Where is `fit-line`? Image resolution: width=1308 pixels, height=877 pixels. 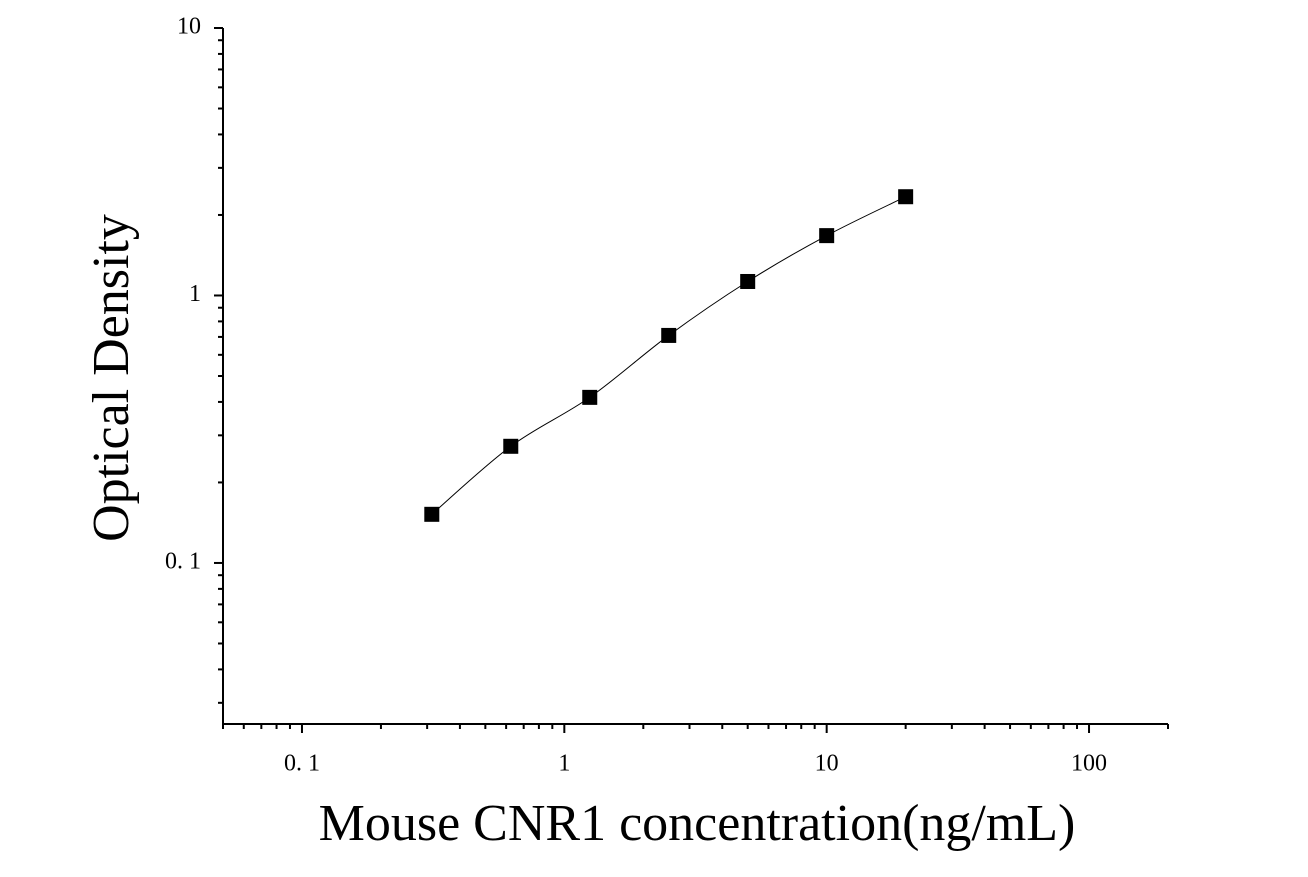 fit-line is located at coordinates (668, 355).